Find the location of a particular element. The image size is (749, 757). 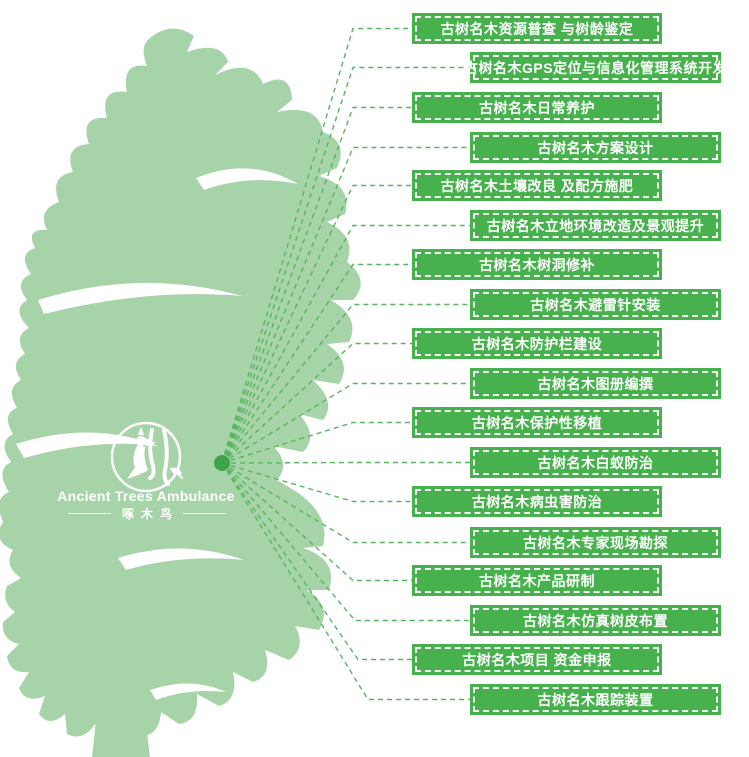

logo-title: Ancient Trees Ambulance is located at coordinates (146, 496).